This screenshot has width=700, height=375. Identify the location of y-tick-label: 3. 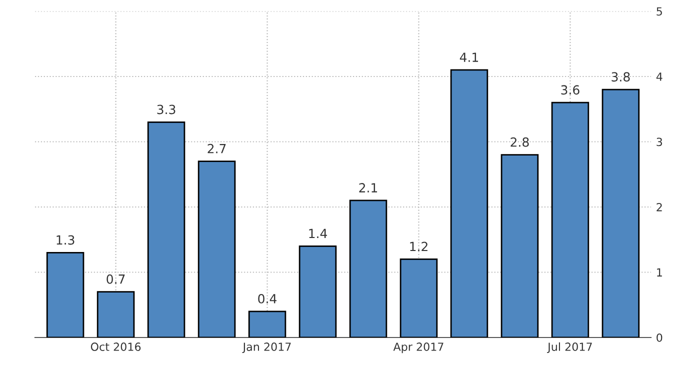
(659, 142).